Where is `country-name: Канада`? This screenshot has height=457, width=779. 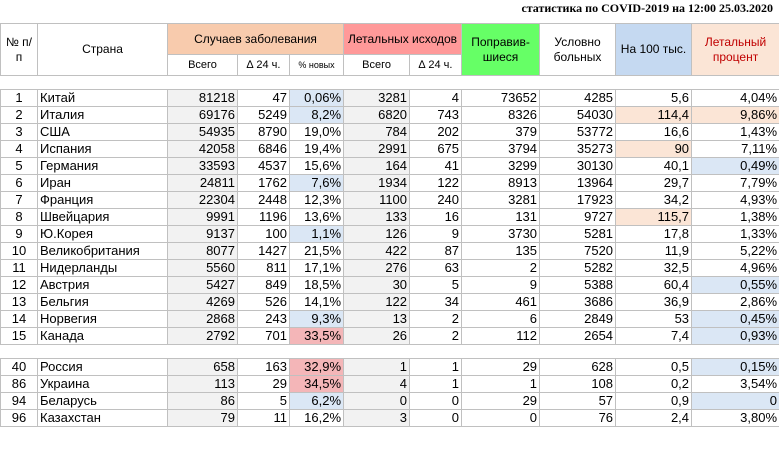 country-name: Канада is located at coordinates (102, 336).